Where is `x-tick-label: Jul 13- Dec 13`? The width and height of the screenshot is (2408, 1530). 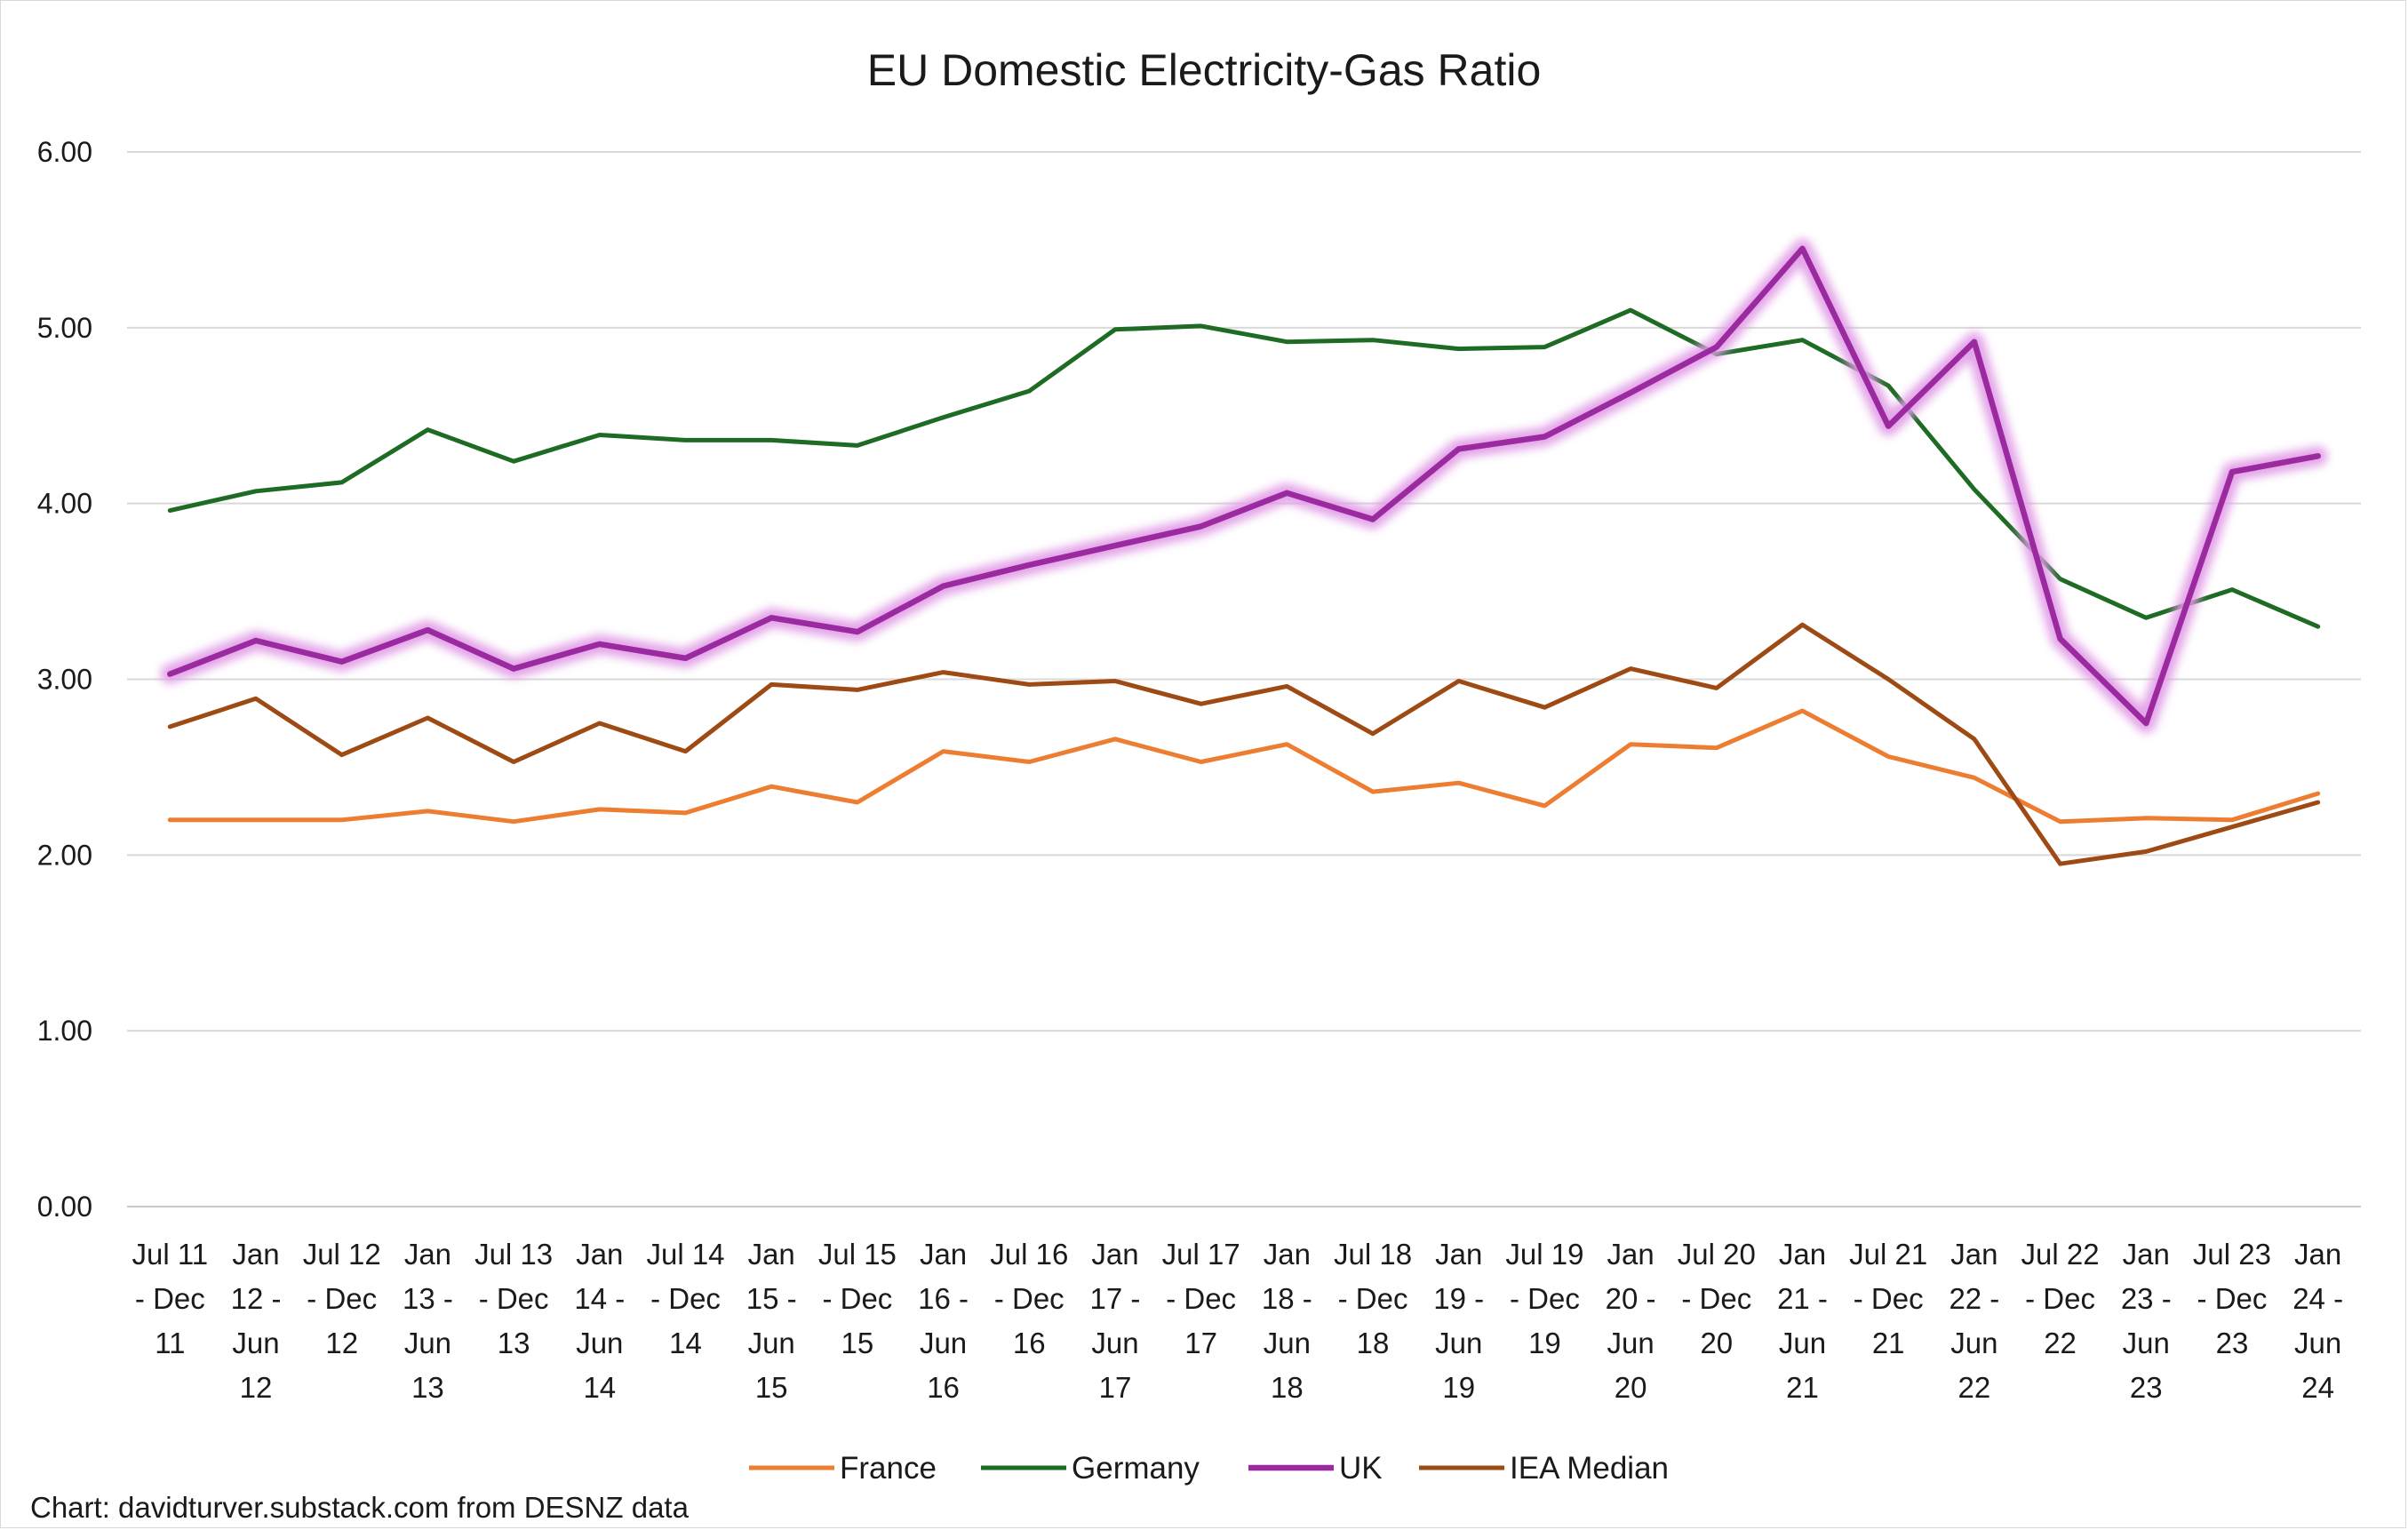
x-tick-label: Jul 13- Dec 13 is located at coordinates (513, 1298).